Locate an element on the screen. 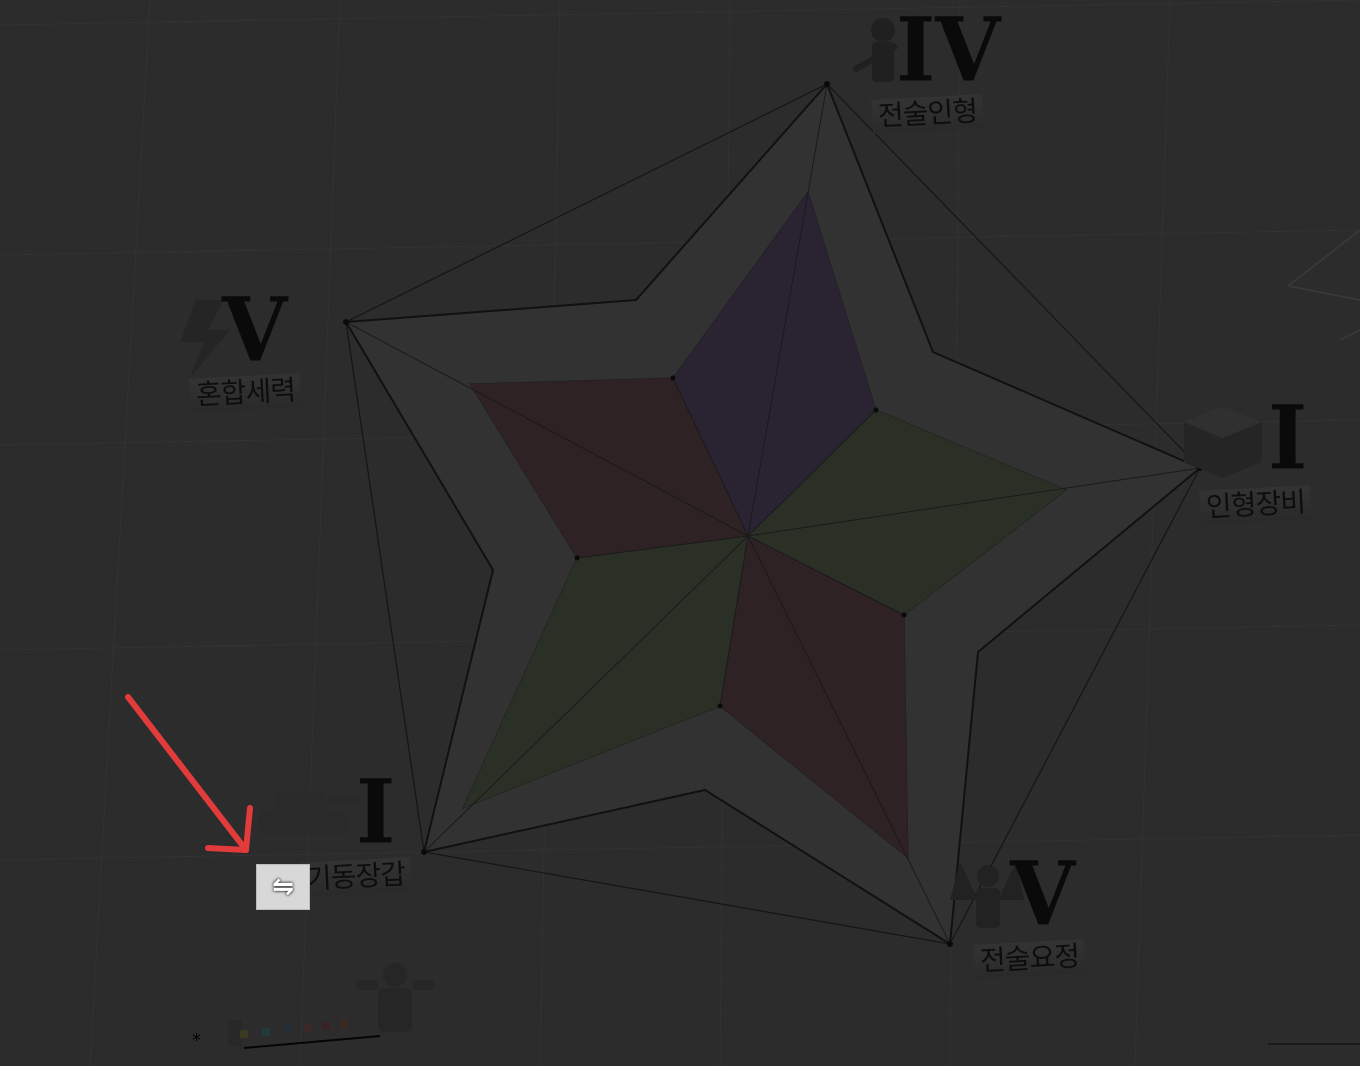  lightning-icon is located at coordinates (205, 339).